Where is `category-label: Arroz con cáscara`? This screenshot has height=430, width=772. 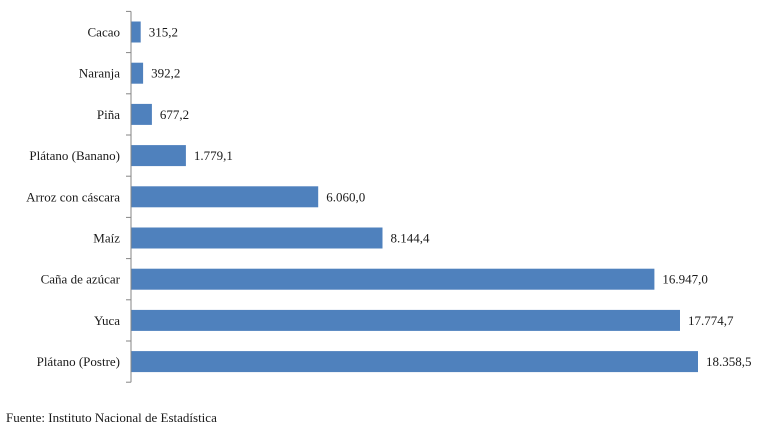 category-label: Arroz con cáscara is located at coordinates (73, 196).